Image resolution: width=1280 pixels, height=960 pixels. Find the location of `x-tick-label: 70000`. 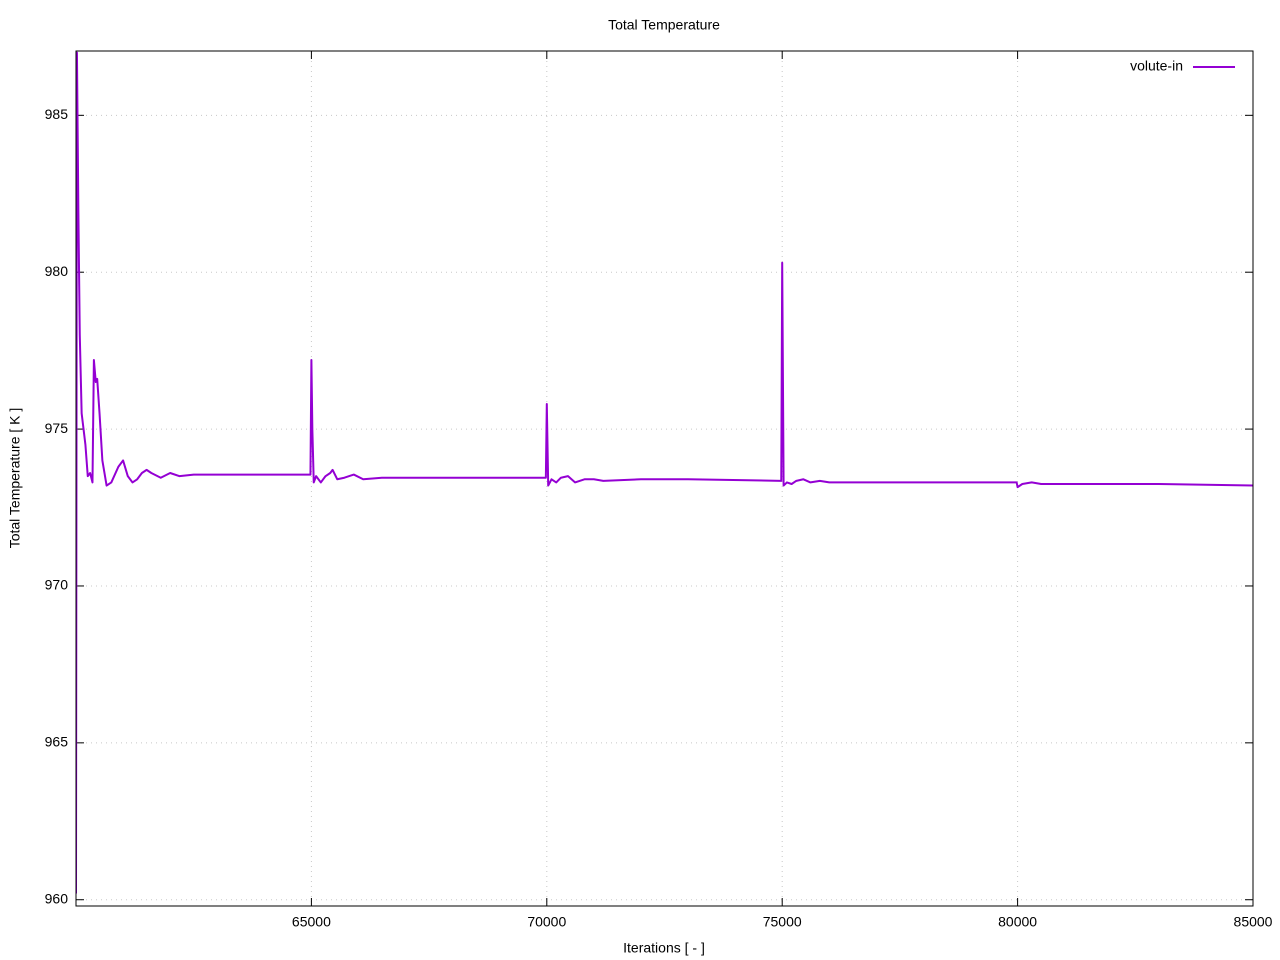

x-tick-label: 70000 is located at coordinates (546, 922).